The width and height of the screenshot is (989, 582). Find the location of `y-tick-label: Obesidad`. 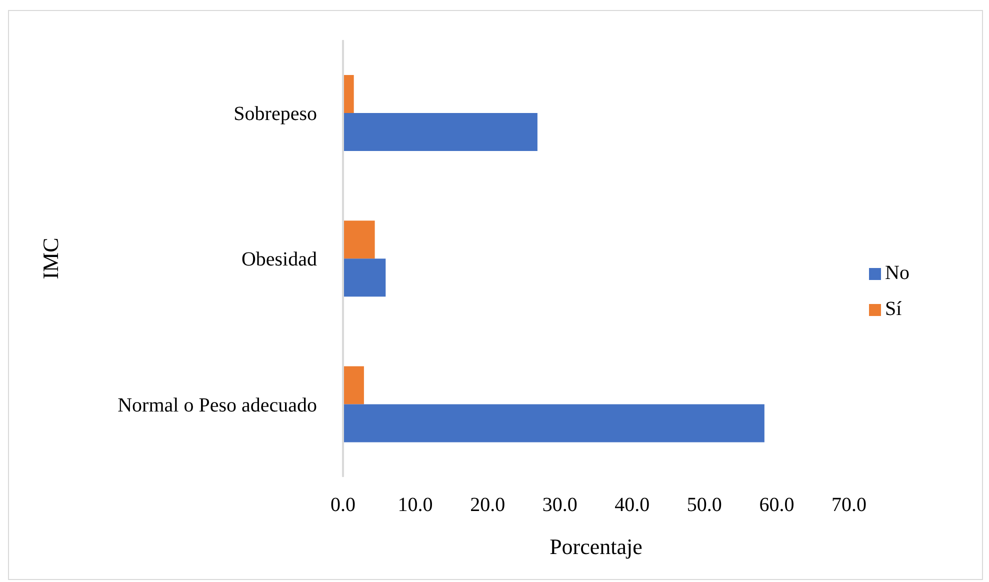

y-tick-label: Obesidad is located at coordinates (279, 259).